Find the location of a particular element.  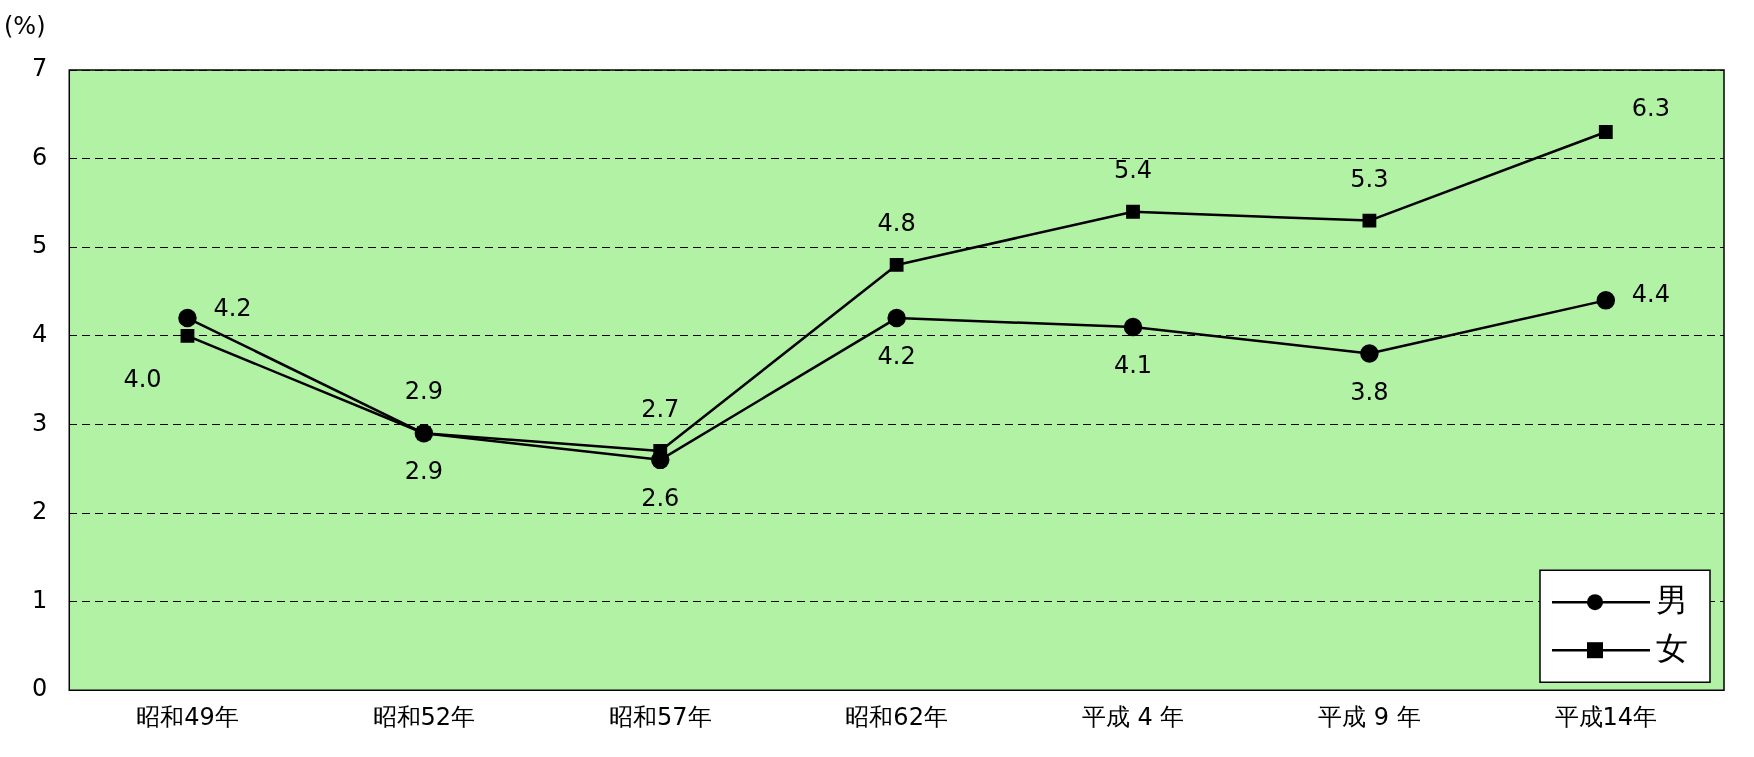

data-label: 2.6 is located at coordinates (660, 498).